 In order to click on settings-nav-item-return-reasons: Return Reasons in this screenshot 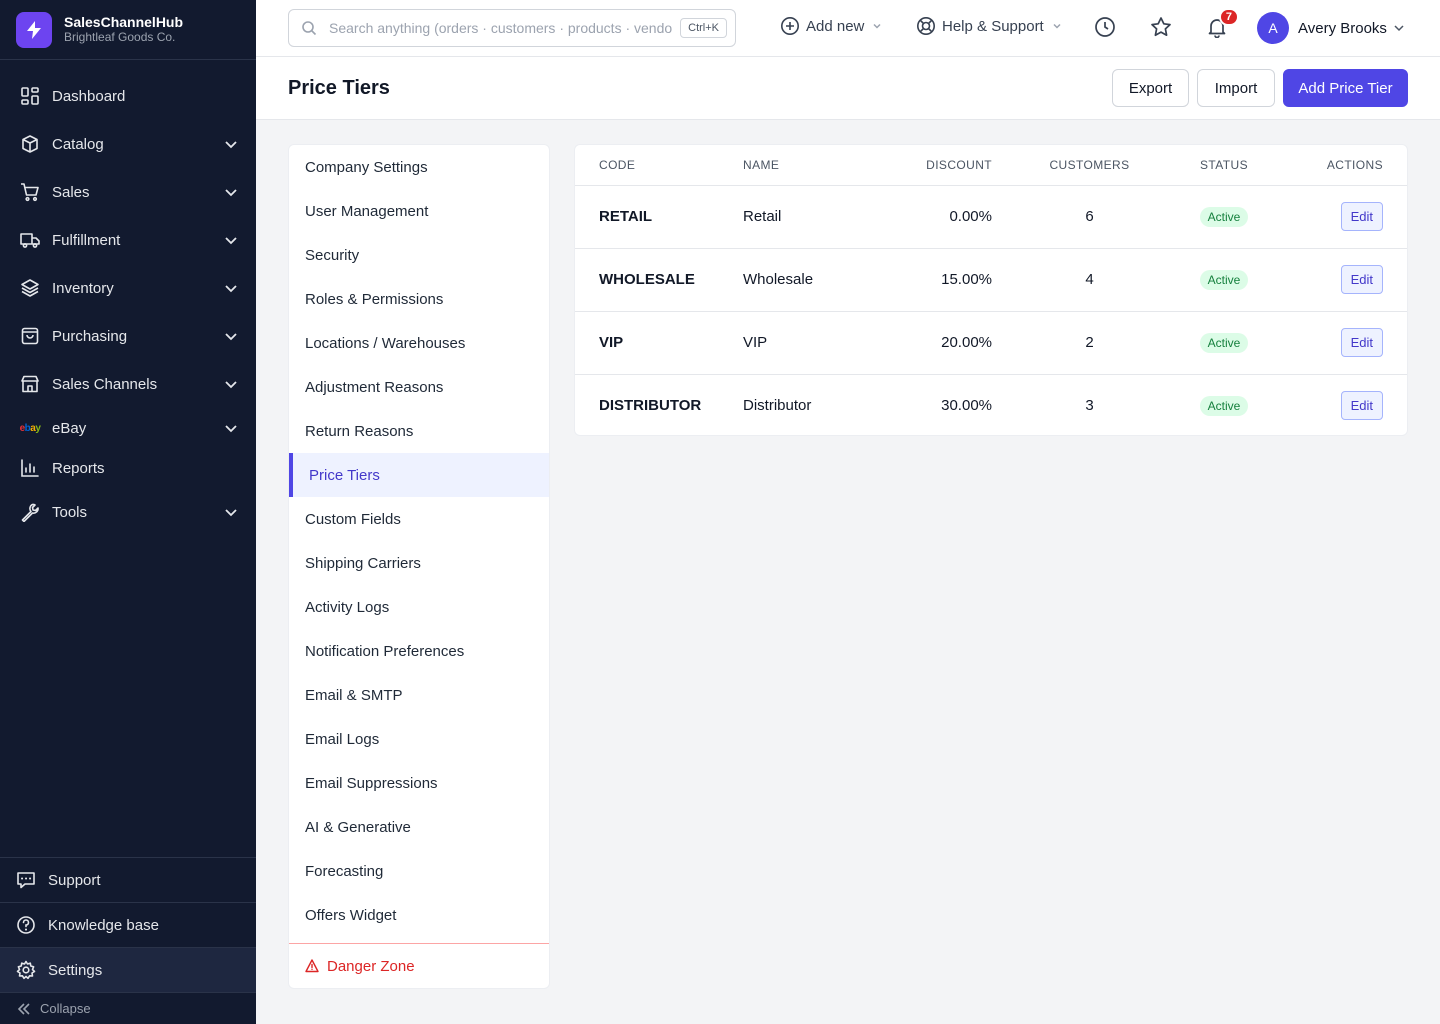, I will do `click(359, 431)`.